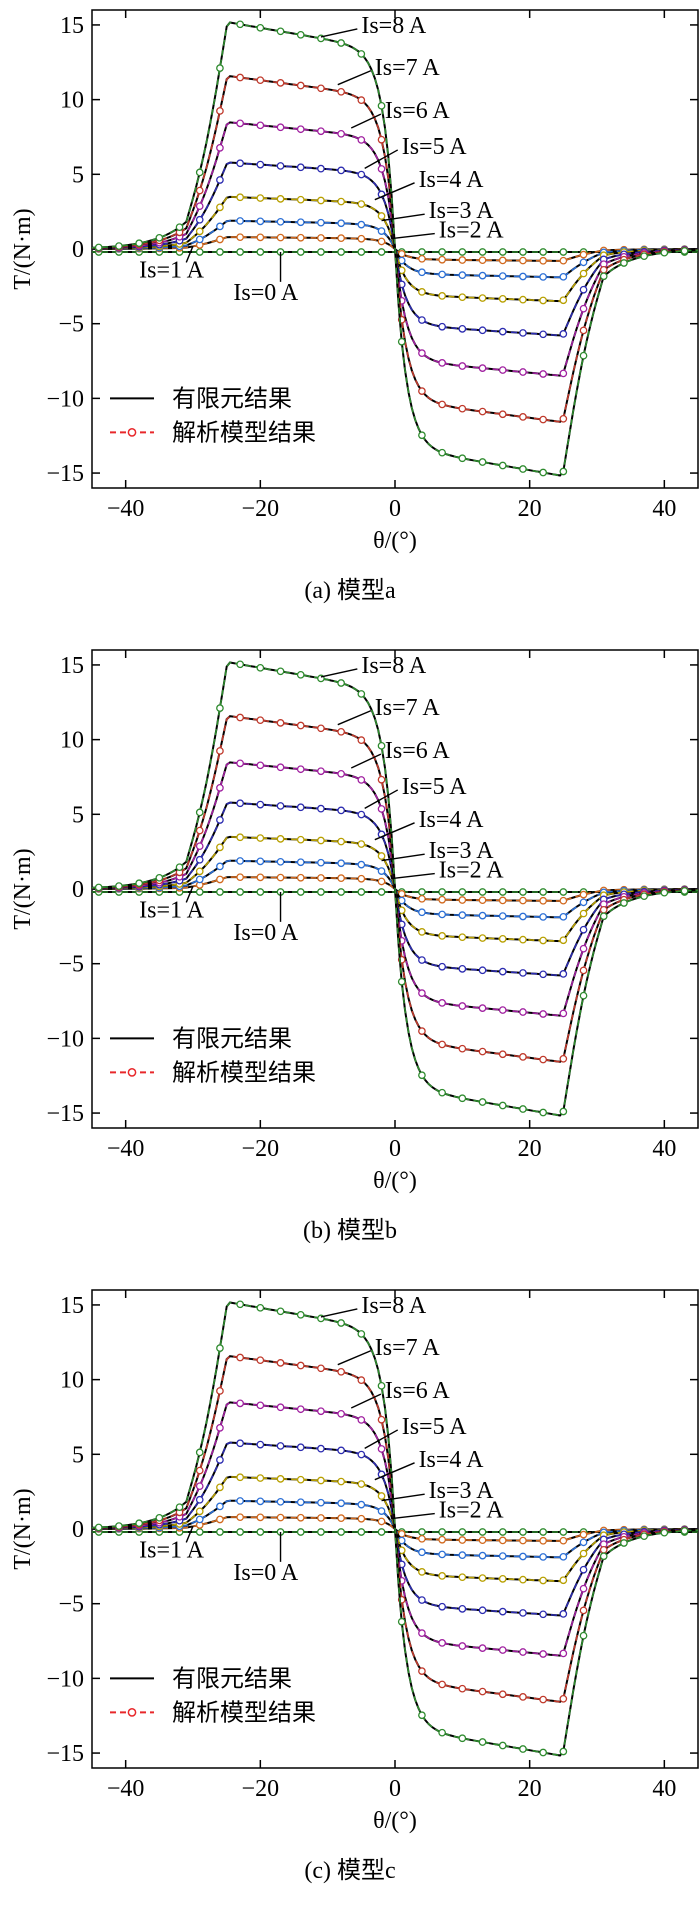  Describe the element at coordinates (126, 1789) in the screenshot. I see `x-tick-label: −40` at that location.